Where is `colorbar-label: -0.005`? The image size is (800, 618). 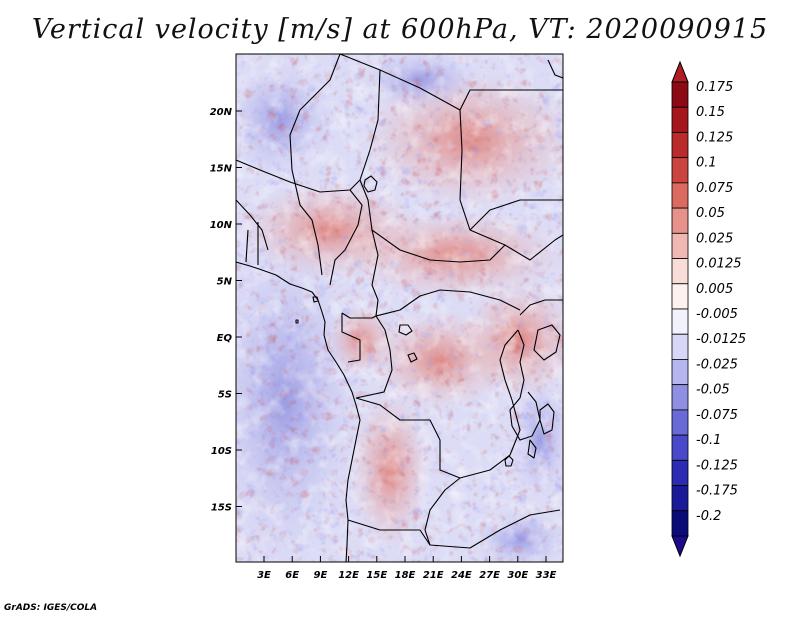
colorbar-label: -0.005 is located at coordinates (717, 314).